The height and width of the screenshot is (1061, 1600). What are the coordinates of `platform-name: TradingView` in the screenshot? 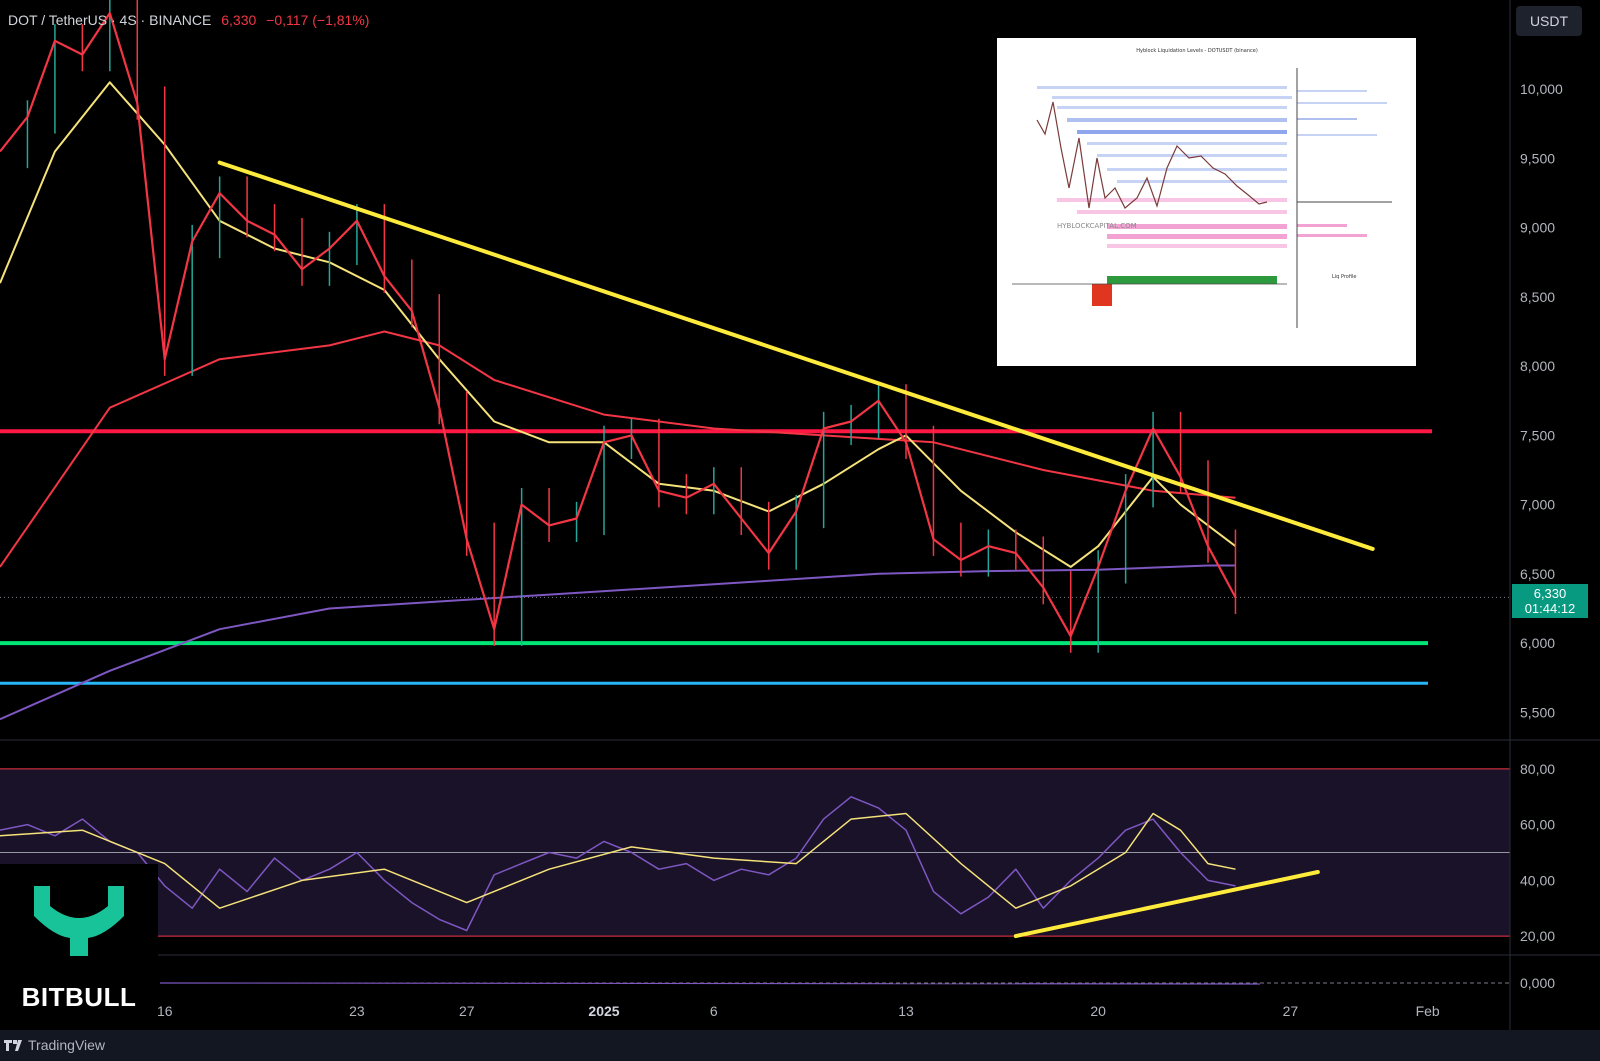 It's located at (67, 1045).